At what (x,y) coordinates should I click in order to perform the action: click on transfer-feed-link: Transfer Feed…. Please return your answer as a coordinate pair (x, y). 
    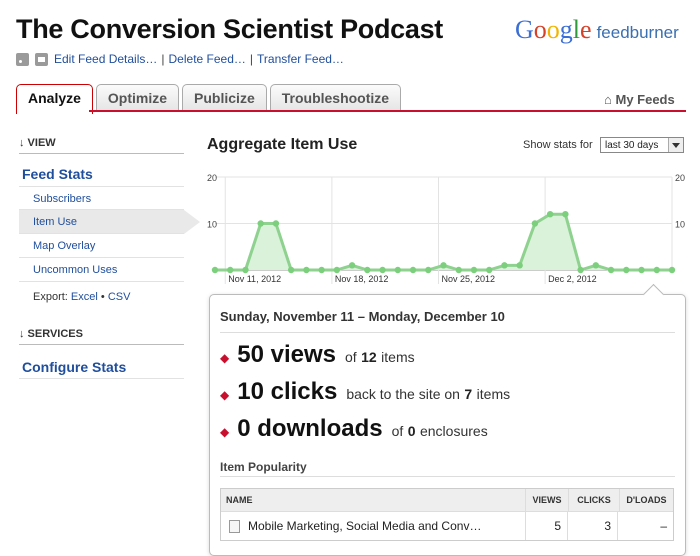
    Looking at the image, I should click on (300, 59).